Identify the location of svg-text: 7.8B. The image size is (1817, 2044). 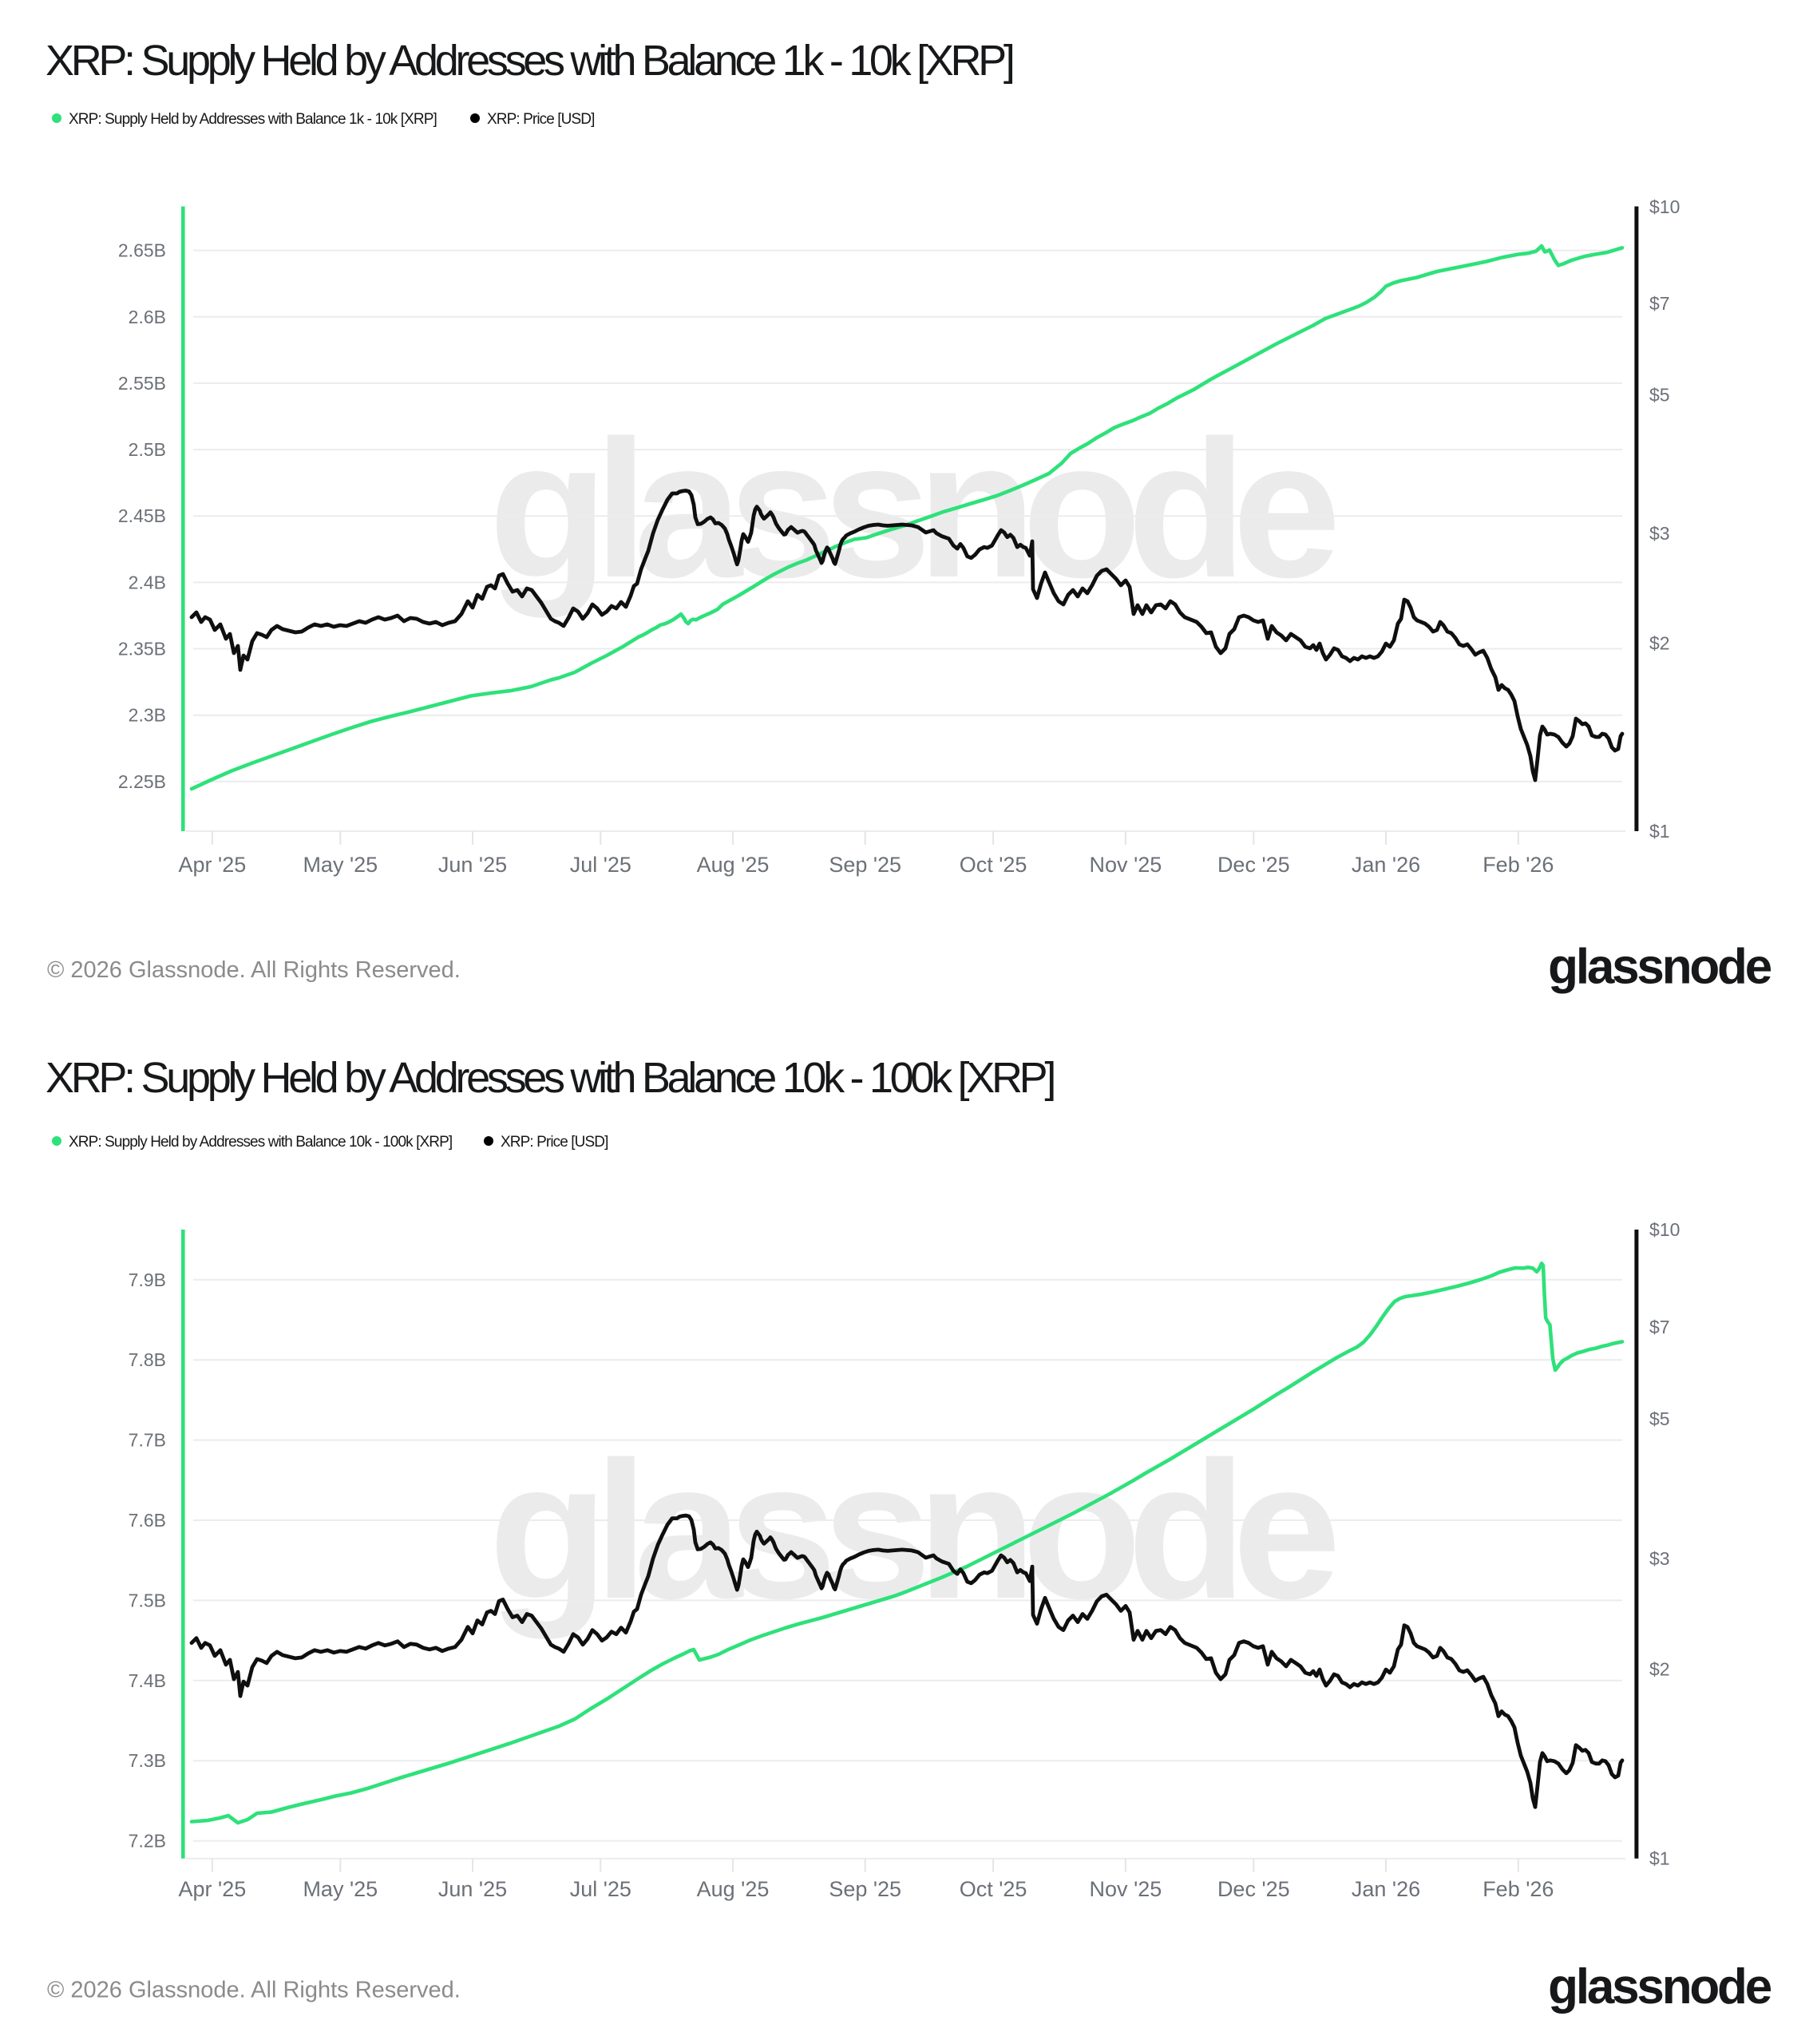
(147, 1359).